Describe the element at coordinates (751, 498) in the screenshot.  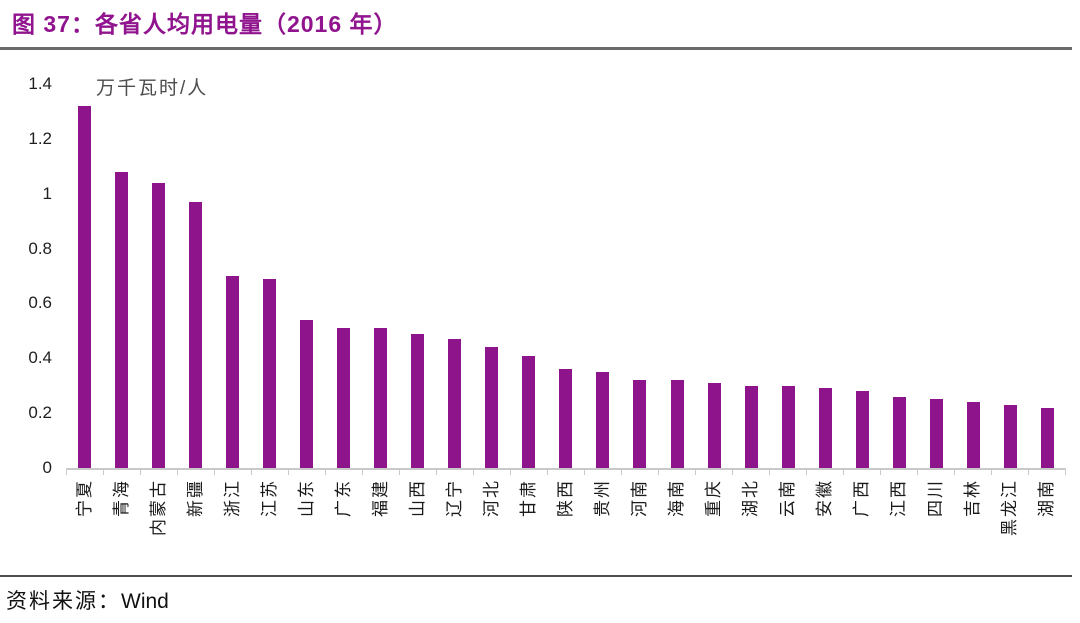
I see `x-axis-label: 湖北` at that location.